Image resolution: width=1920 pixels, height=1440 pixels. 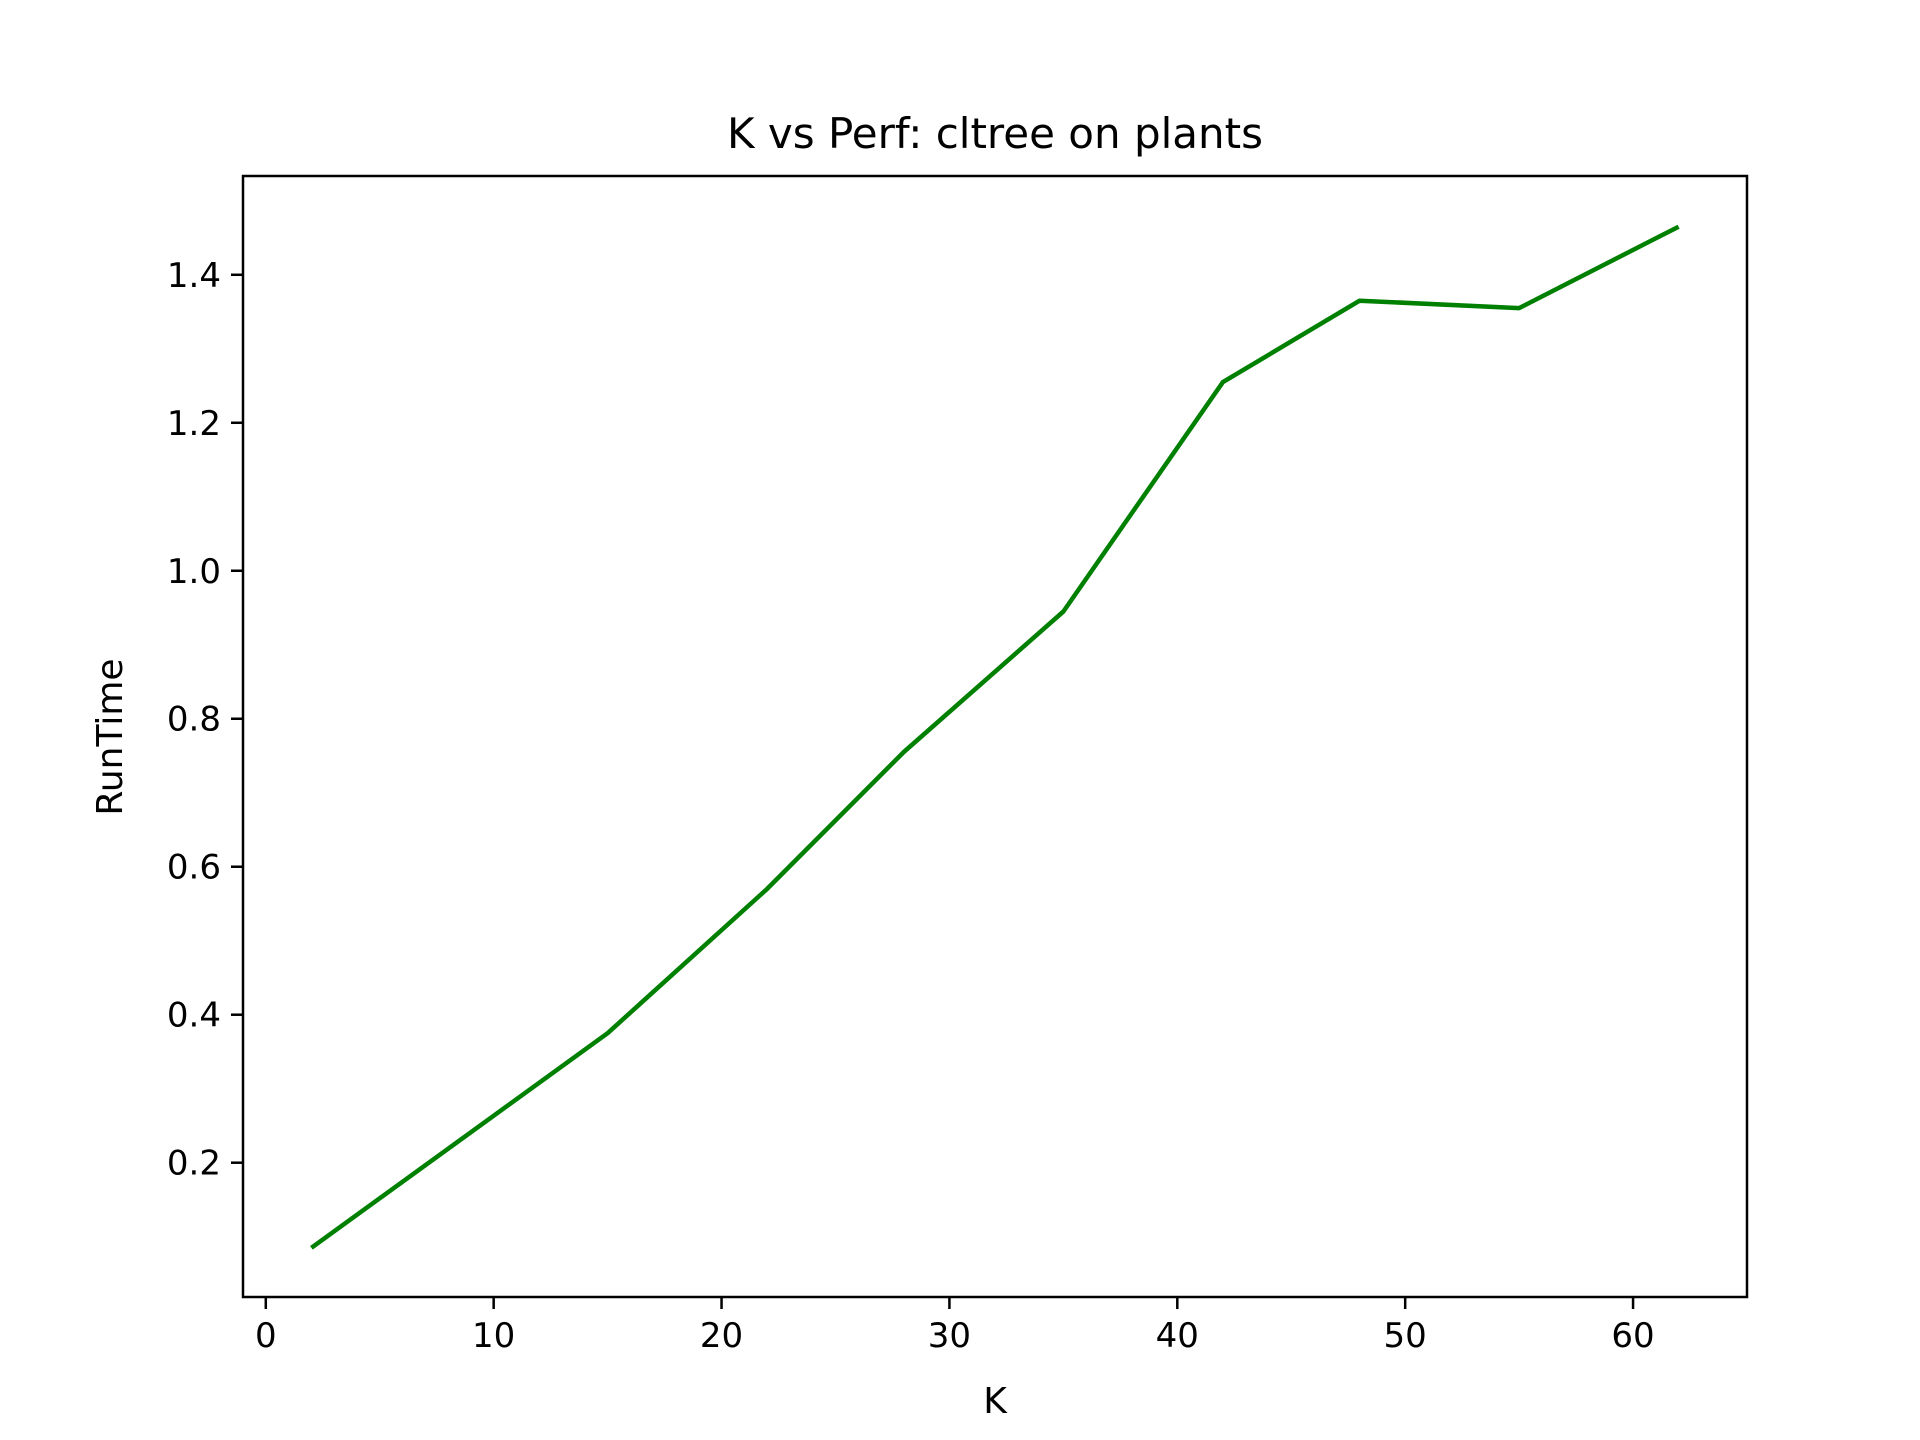 What do you see at coordinates (995, 1401) in the screenshot?
I see `x-axis-label: K` at bounding box center [995, 1401].